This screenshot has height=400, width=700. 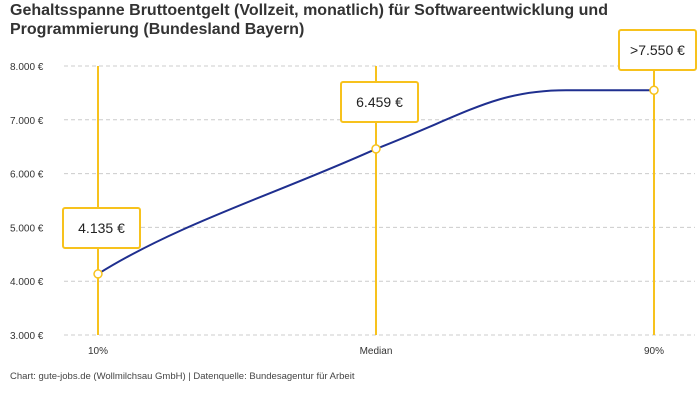 I want to click on data-label: >7.550 €, so click(x=657, y=50).